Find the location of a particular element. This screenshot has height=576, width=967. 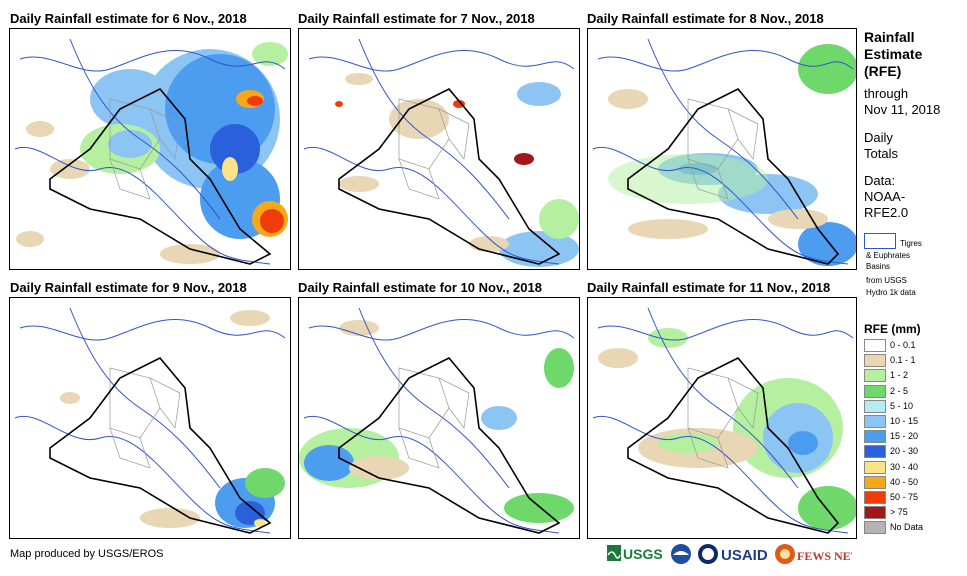

sidebar-daily-totals: Daily Totals is located at coordinates (881, 146).